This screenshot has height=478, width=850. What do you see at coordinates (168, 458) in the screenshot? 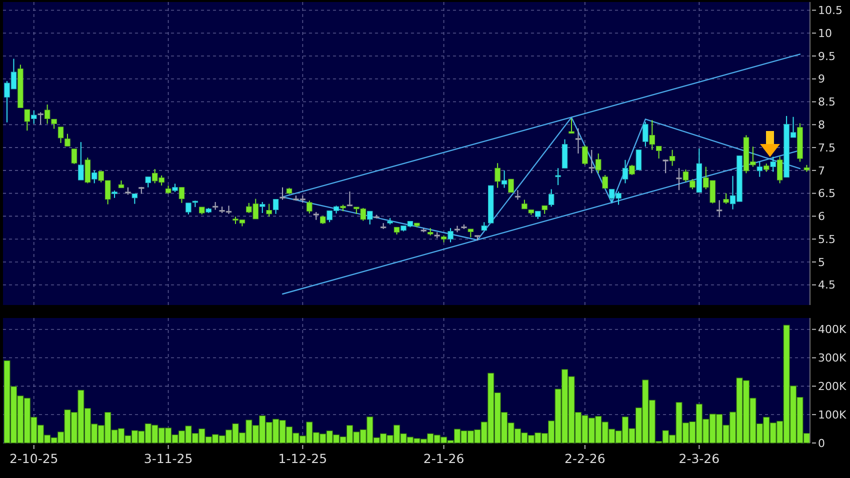
I see `x-tick-label: 3-11-25` at bounding box center [168, 458].